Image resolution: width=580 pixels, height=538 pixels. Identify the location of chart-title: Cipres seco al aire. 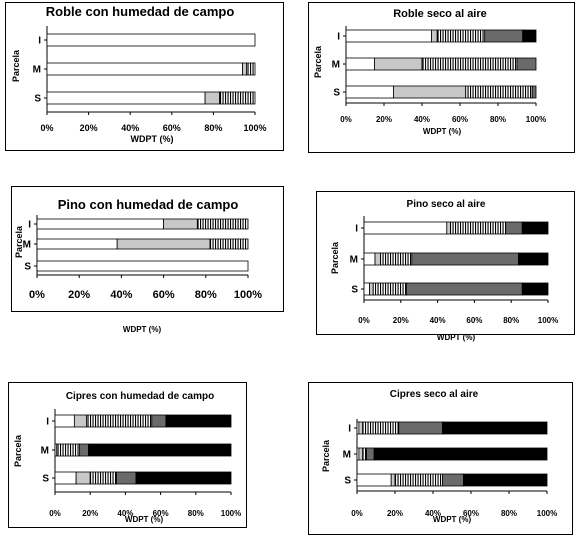
(434, 394).